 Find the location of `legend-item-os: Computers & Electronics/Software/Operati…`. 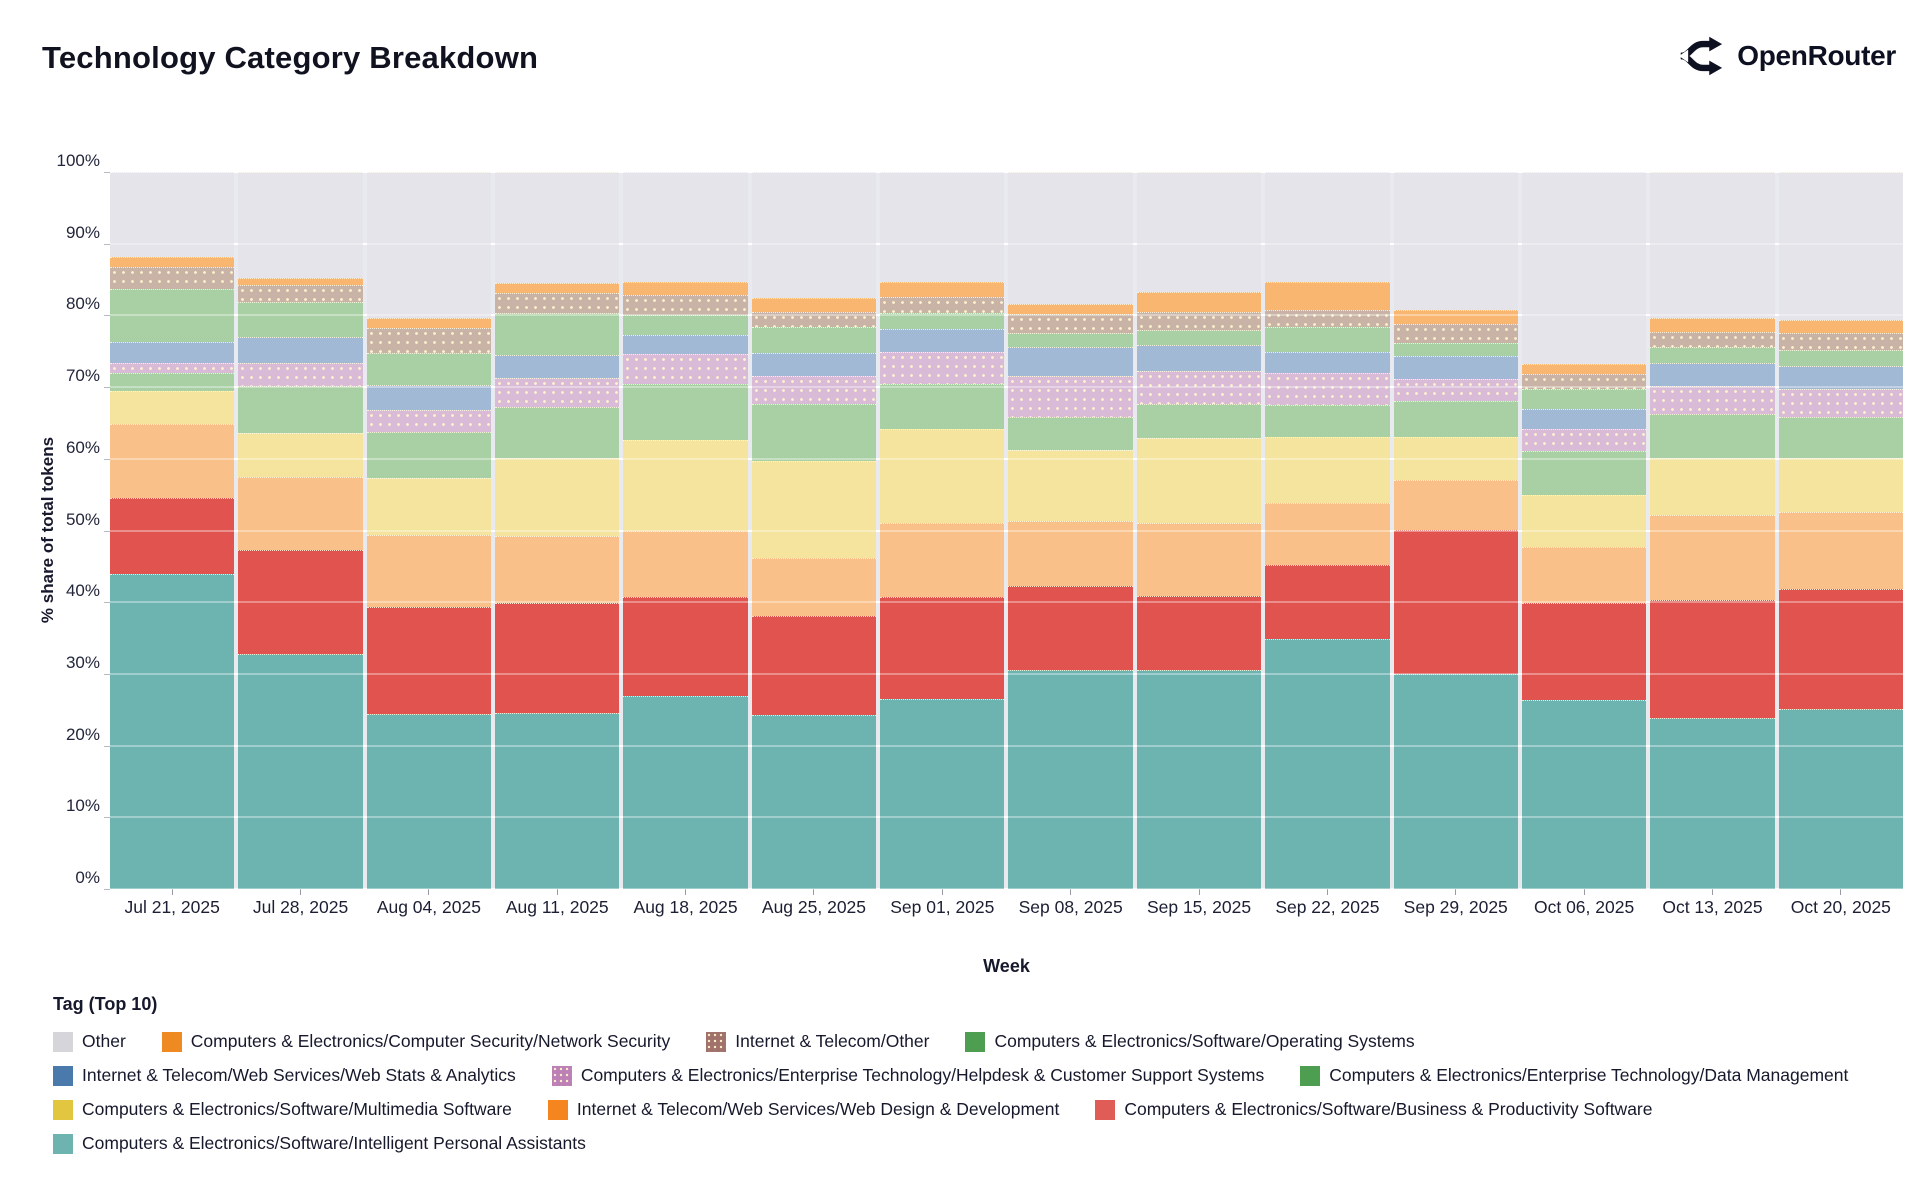

legend-item-os: Computers & Electronics/Software/Operati… is located at coordinates (1190, 1041).